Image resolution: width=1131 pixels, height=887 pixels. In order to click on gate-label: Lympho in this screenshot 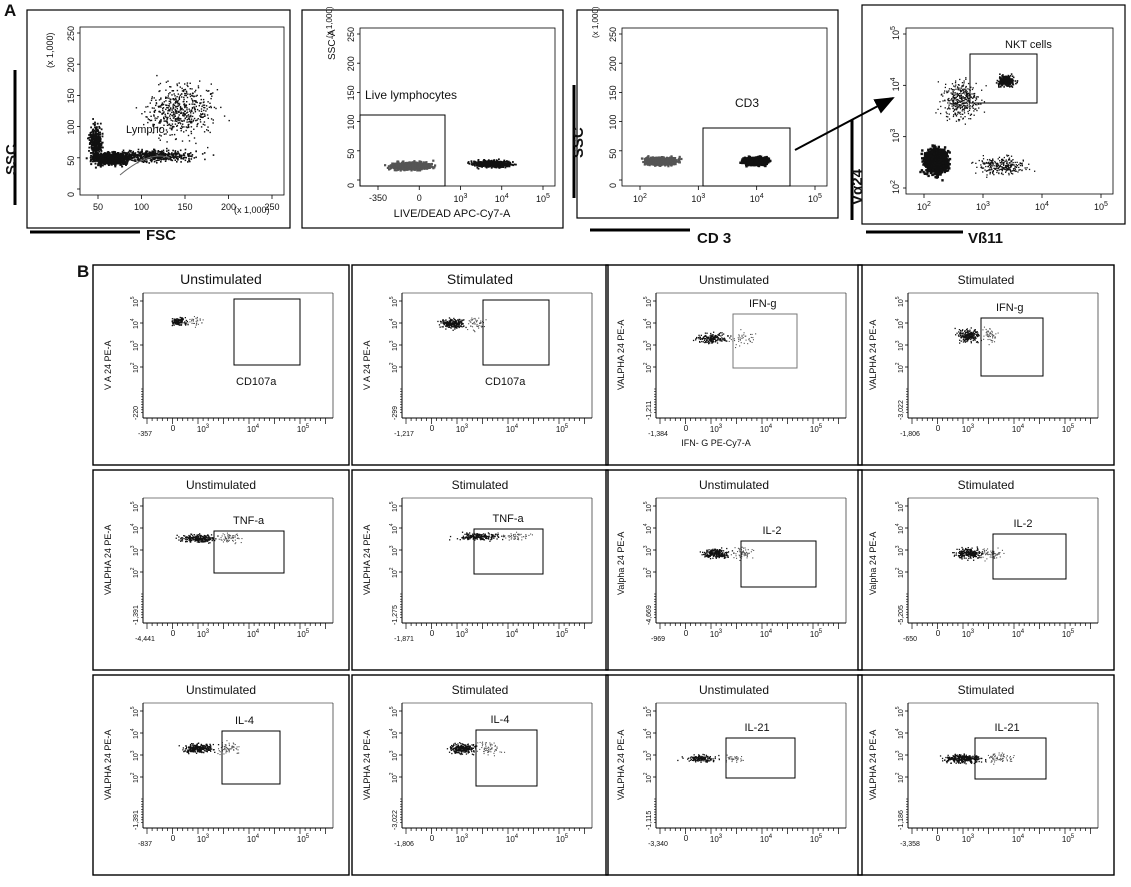, I will do `click(145, 130)`.